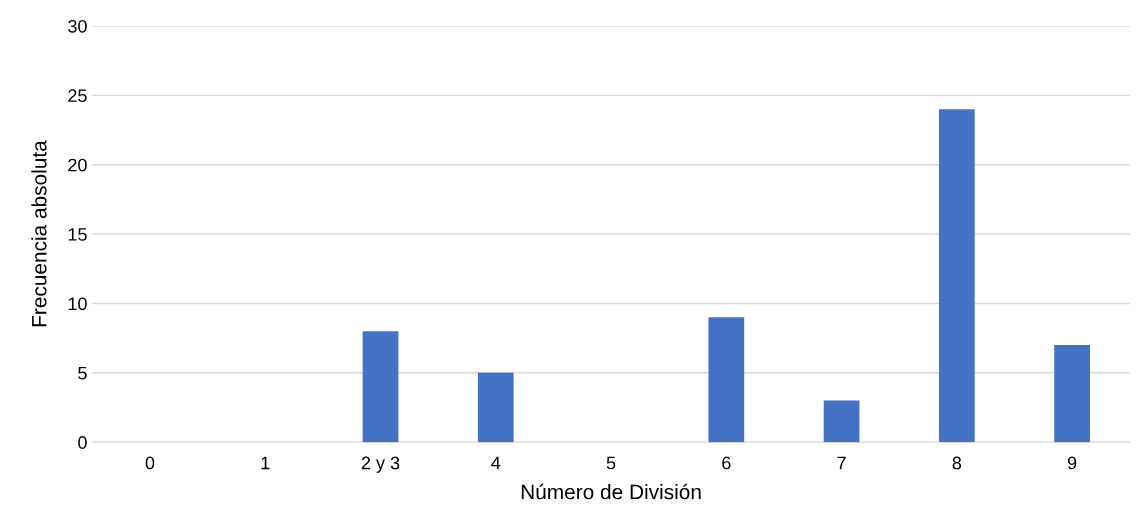  I want to click on x-tick-label: 7, so click(841, 463).